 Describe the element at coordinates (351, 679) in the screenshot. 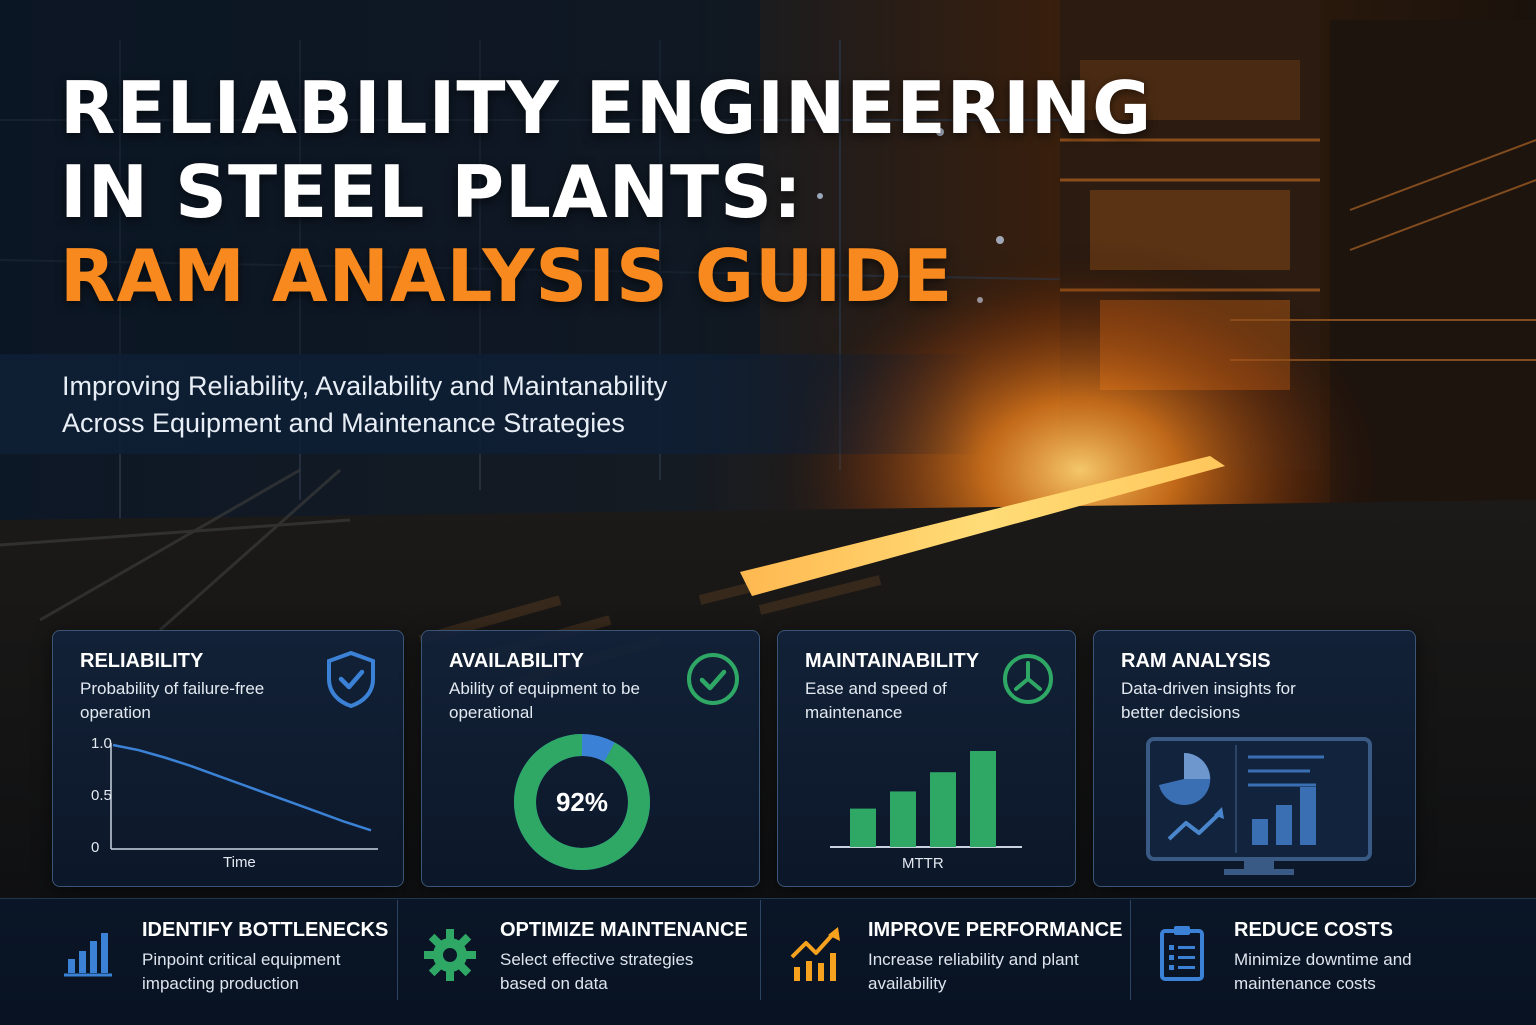

I see `shield-check-icon` at that location.